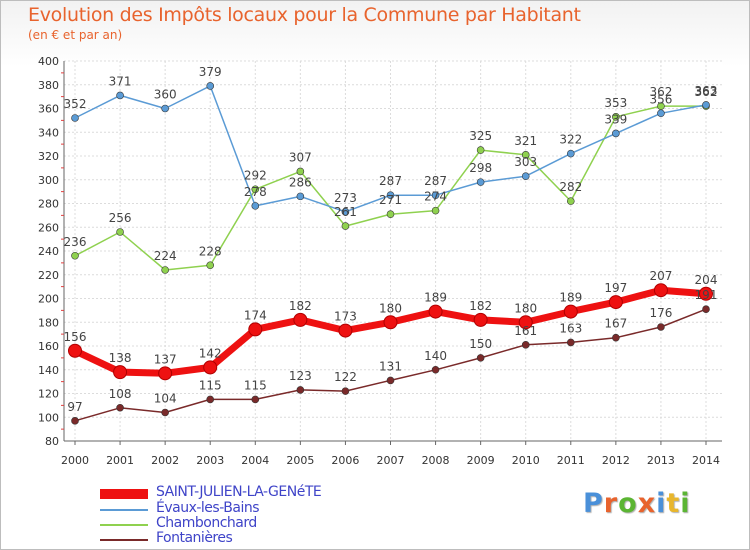  Describe the element at coordinates (637, 503) in the screenshot. I see `proxiti-logo: Proxiti` at that location.